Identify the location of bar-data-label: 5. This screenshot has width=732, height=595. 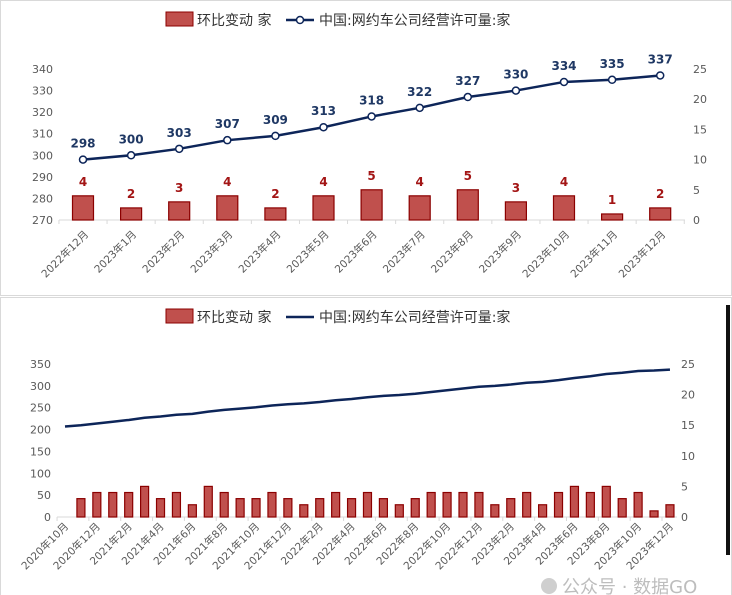
(468, 176).